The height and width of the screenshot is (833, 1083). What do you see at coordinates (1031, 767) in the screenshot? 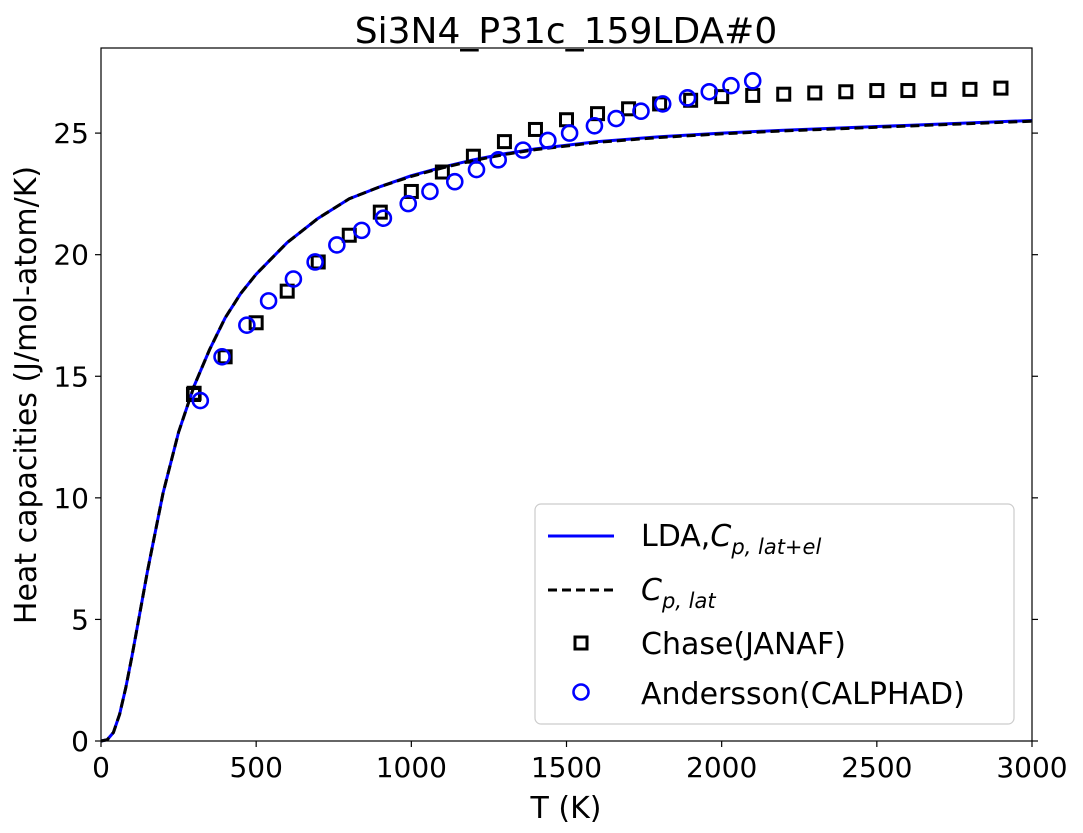
I see `x-tick-label-6: 3000` at bounding box center [1031, 767].